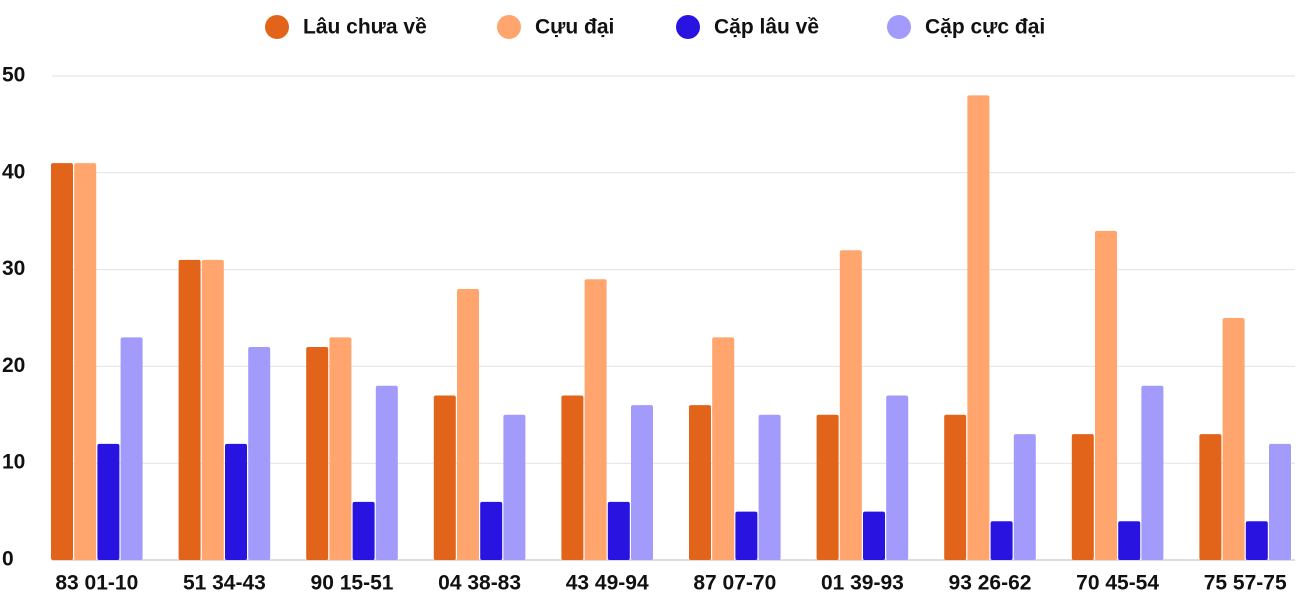 The width and height of the screenshot is (1300, 600). Describe the element at coordinates (352, 583) in the screenshot. I see `x-tick-label: 90 15-51` at that location.